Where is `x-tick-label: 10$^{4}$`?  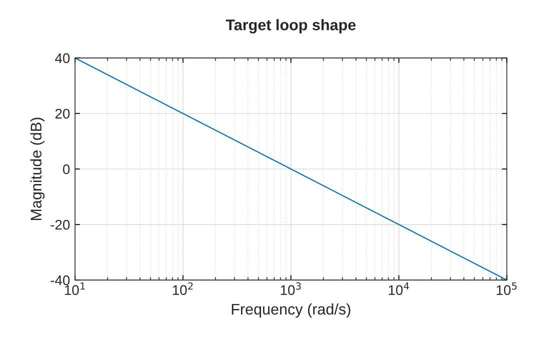 x-tick-label: 10$^{4}$ is located at coordinates (398, 289).